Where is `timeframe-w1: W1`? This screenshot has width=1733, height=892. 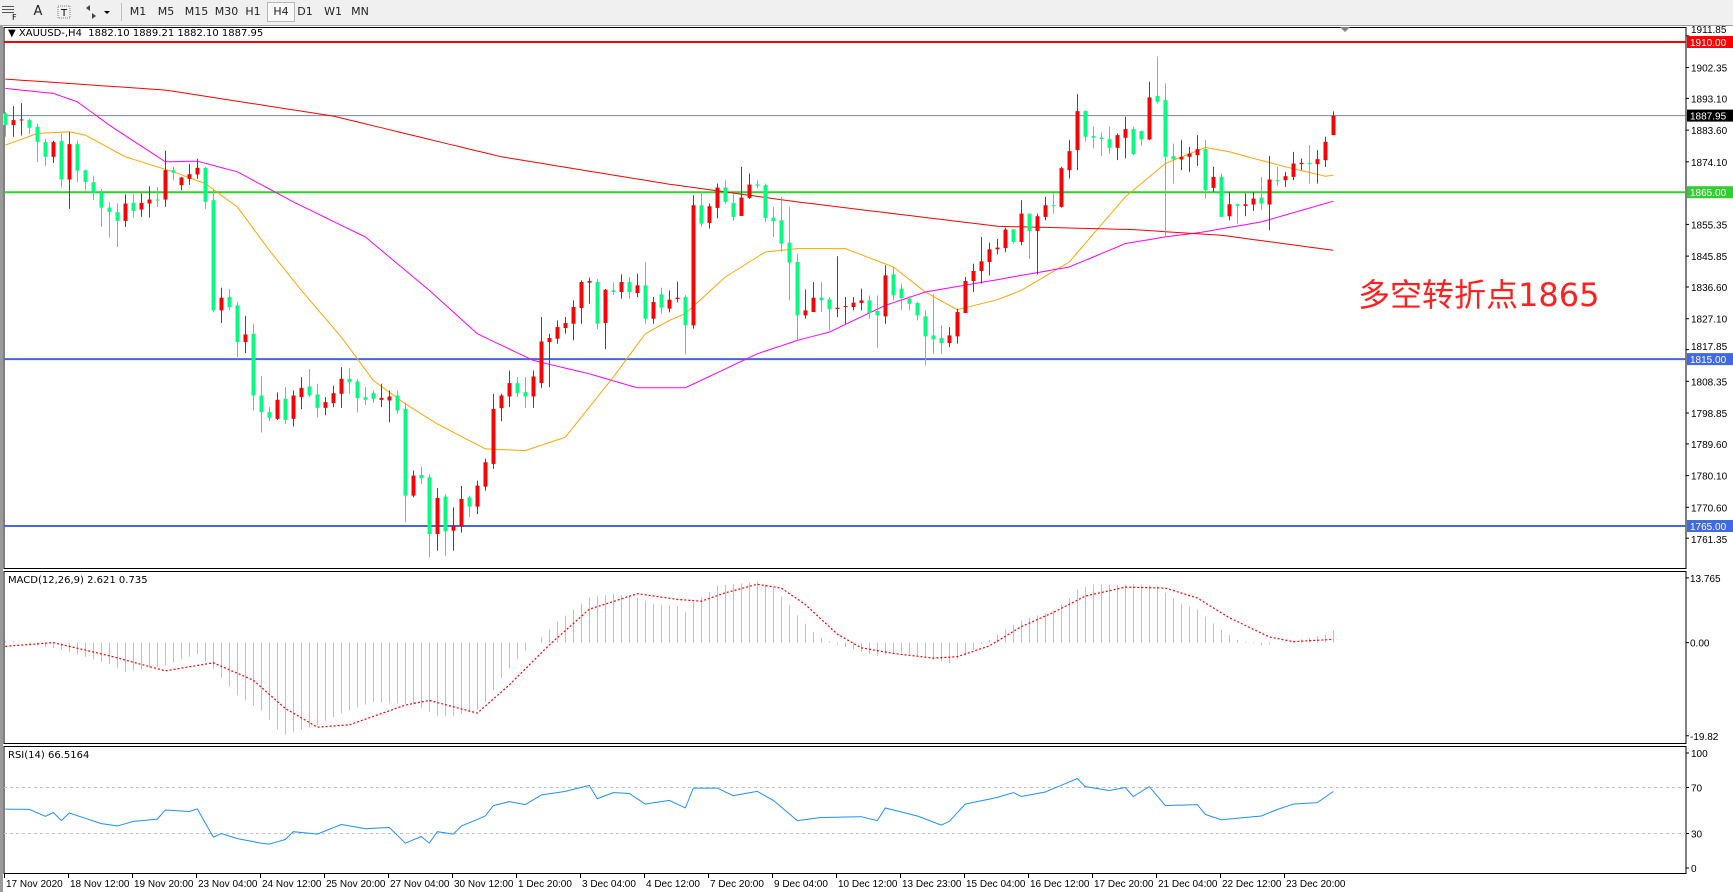 timeframe-w1: W1 is located at coordinates (333, 11).